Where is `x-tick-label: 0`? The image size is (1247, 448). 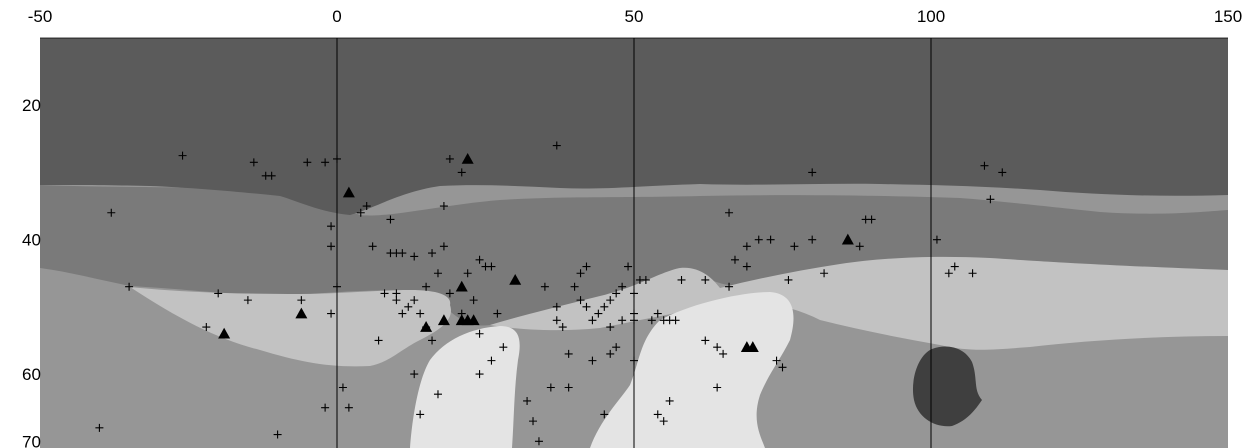 x-tick-label: 0 is located at coordinates (336, 16).